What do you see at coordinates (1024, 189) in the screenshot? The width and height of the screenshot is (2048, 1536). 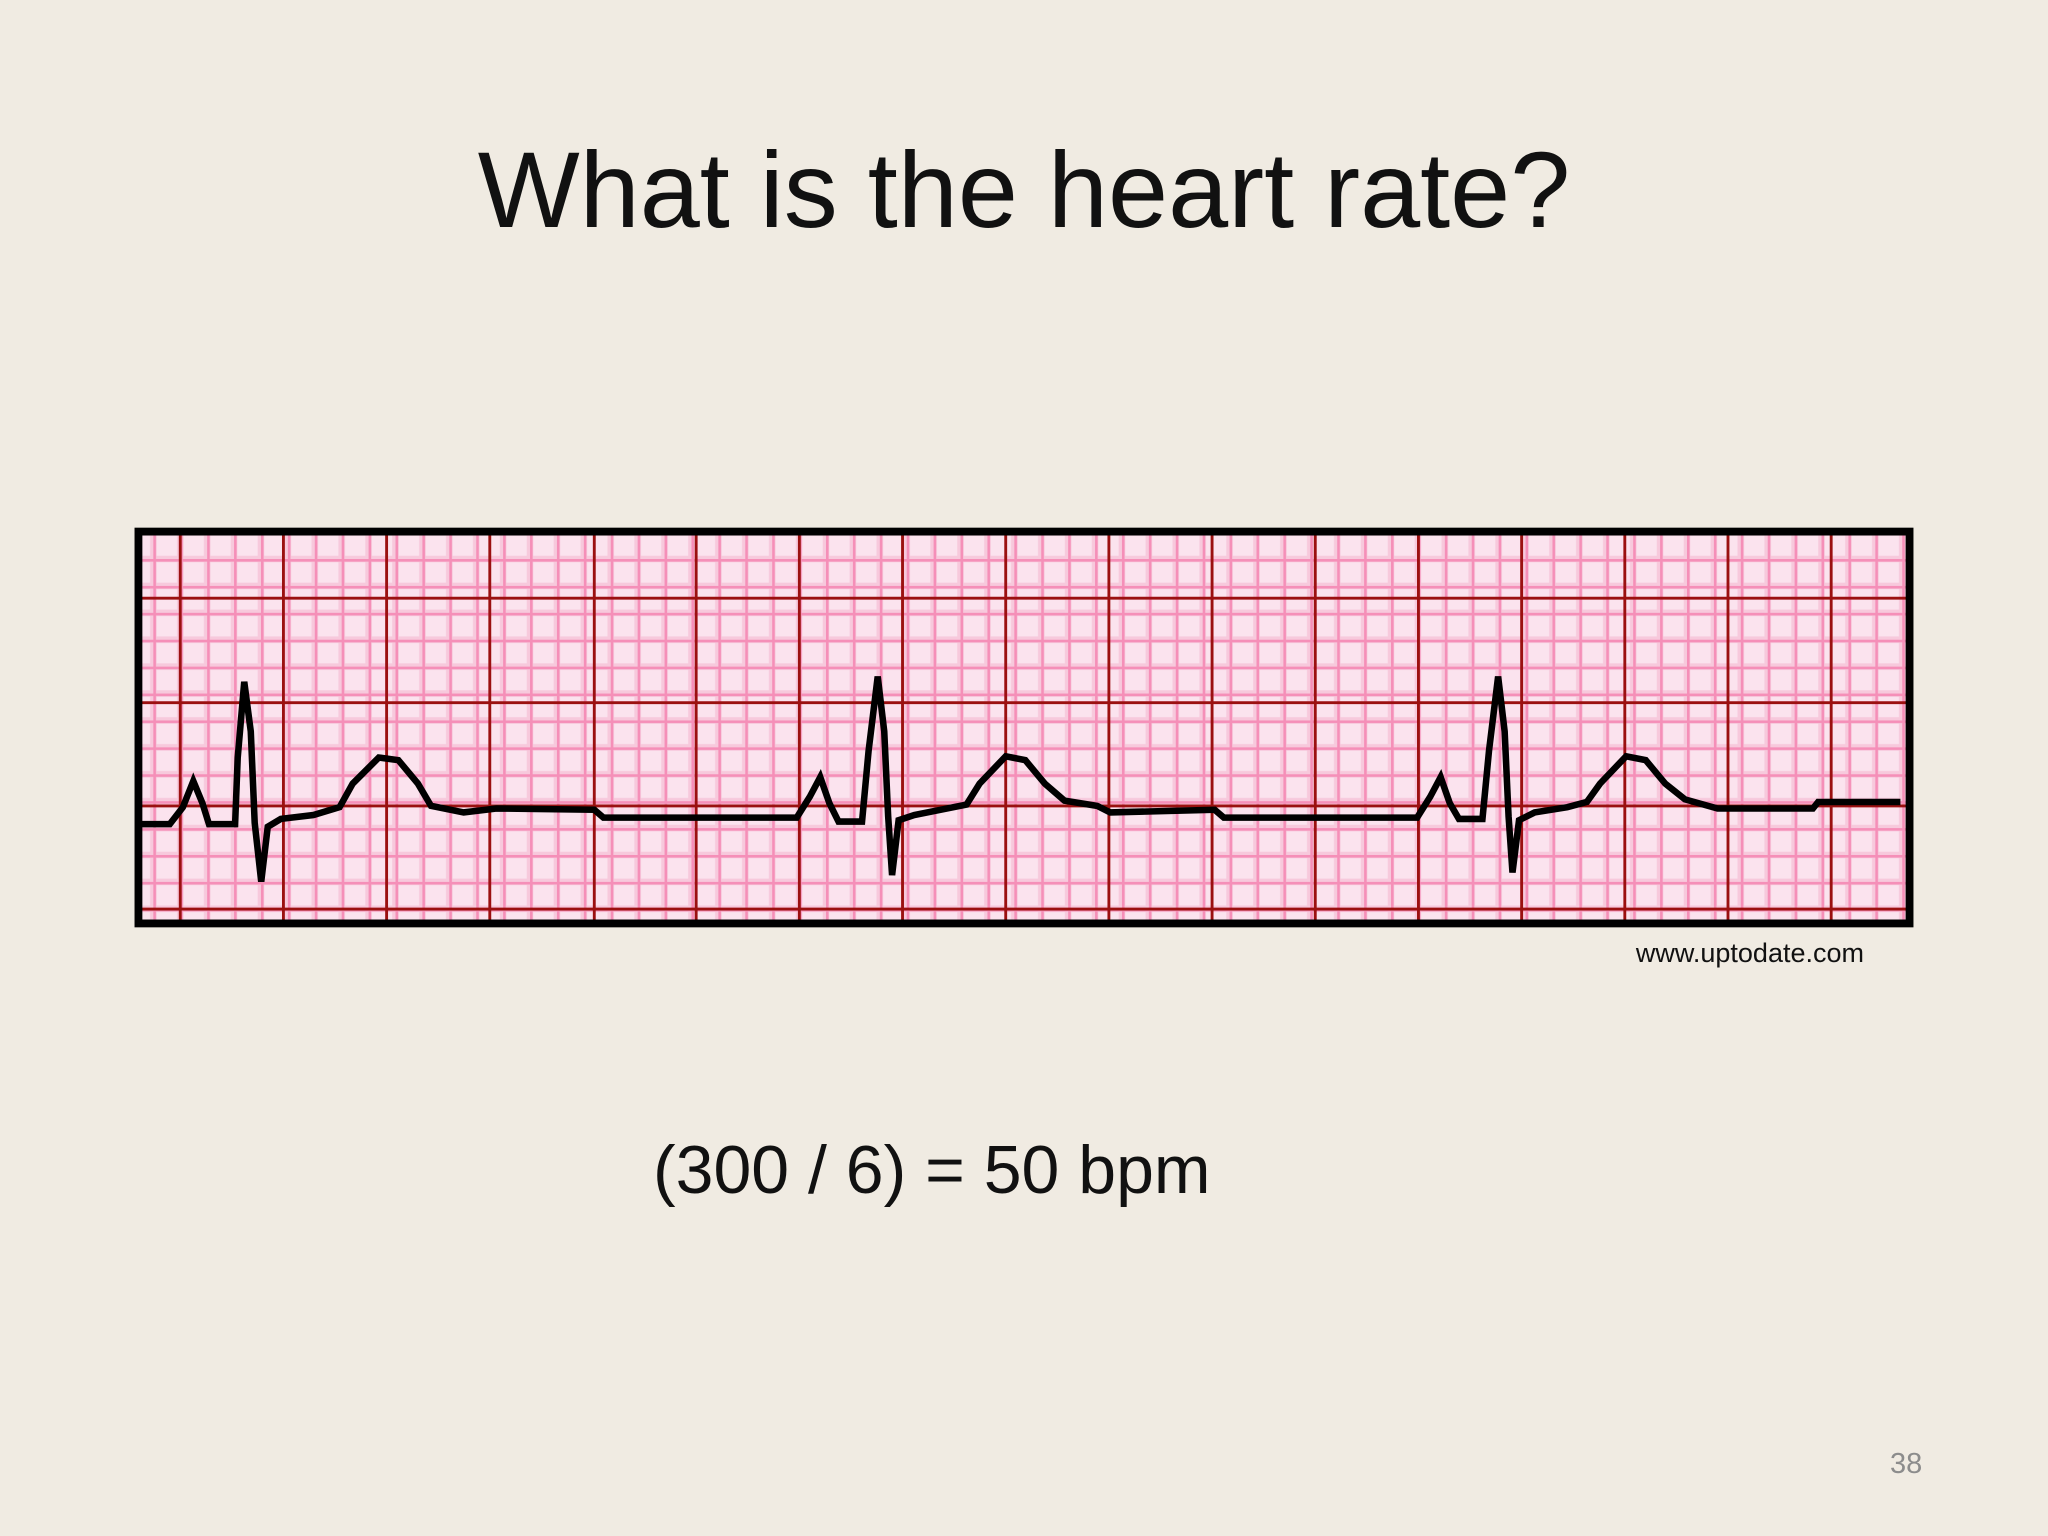 I see `slide-title: What is the heart rate?` at bounding box center [1024, 189].